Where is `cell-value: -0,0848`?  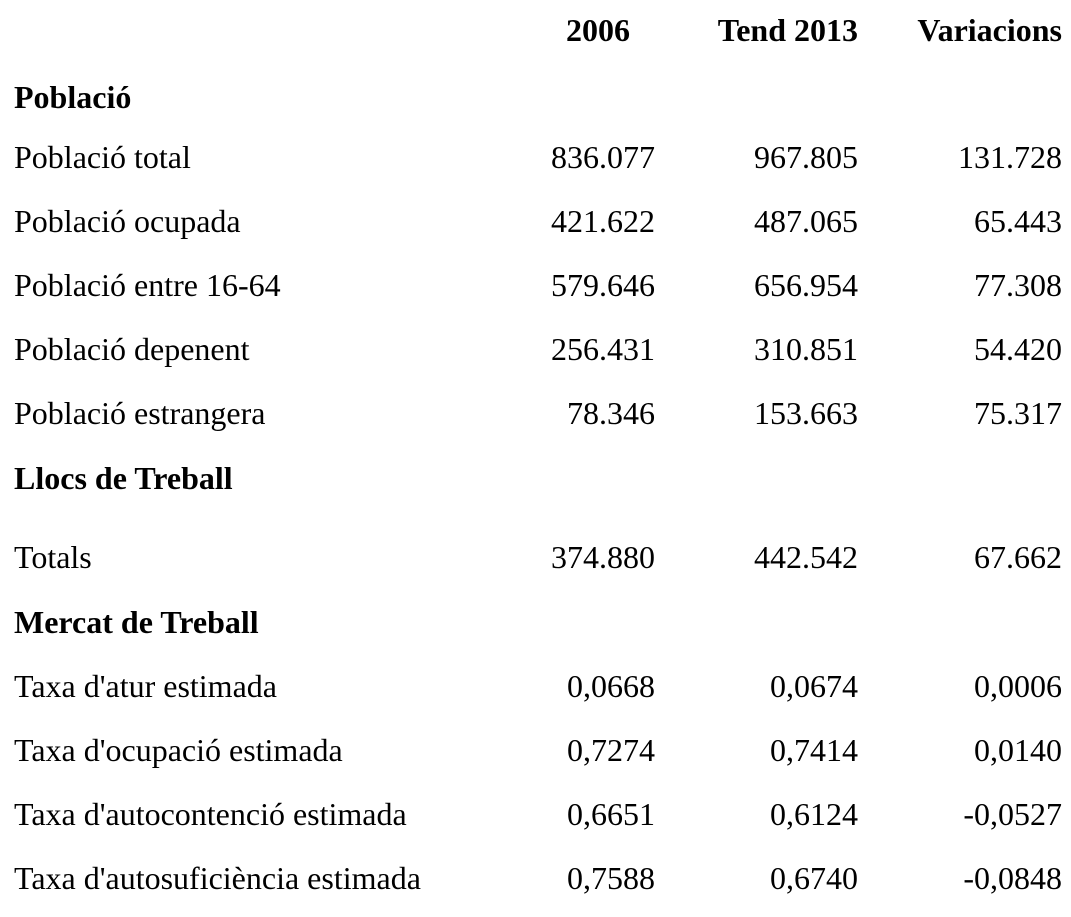 cell-value: -0,0848 is located at coordinates (1012, 878).